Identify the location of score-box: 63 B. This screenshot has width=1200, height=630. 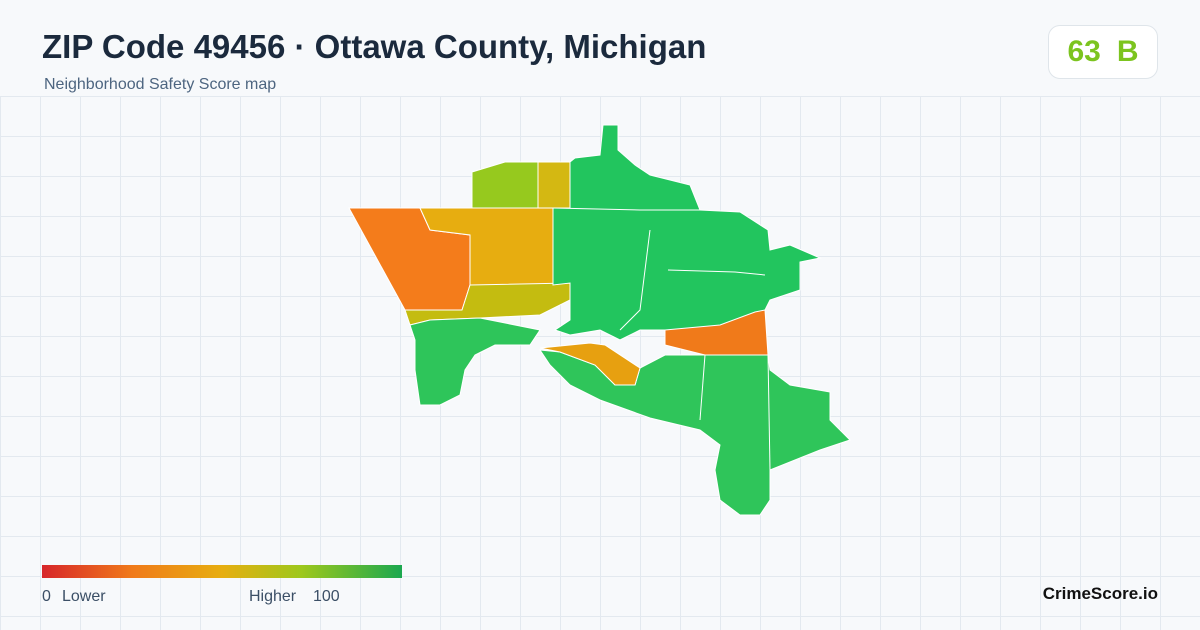
(1103, 52).